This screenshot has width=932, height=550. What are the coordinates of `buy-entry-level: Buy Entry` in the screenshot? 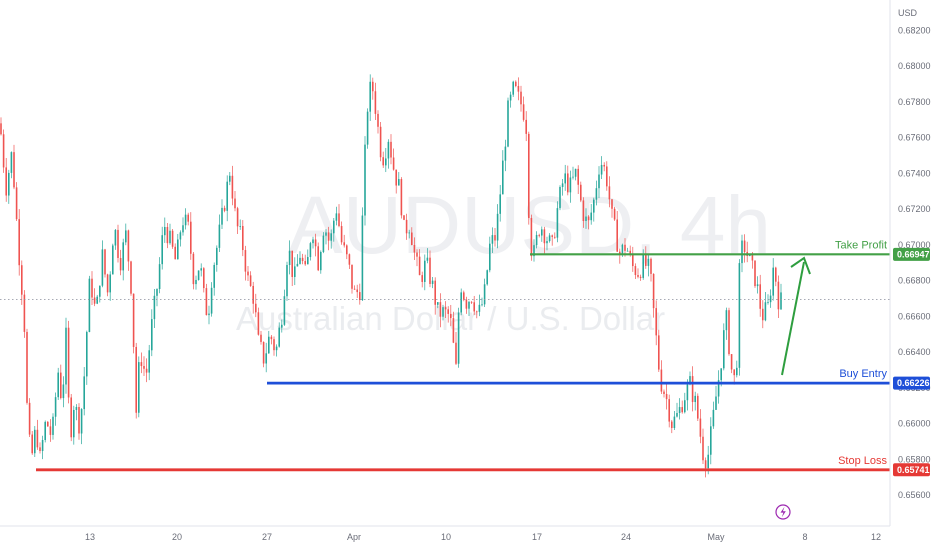 It's located at (578, 376).